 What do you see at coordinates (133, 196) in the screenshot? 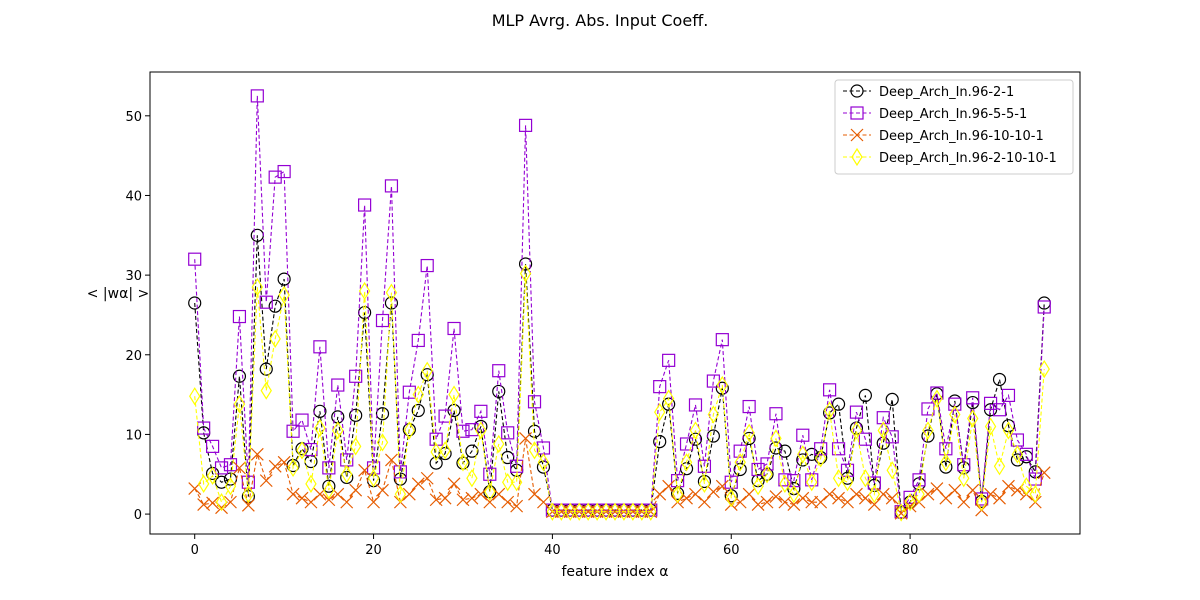
I see `y-tick-label: 40` at bounding box center [133, 196].